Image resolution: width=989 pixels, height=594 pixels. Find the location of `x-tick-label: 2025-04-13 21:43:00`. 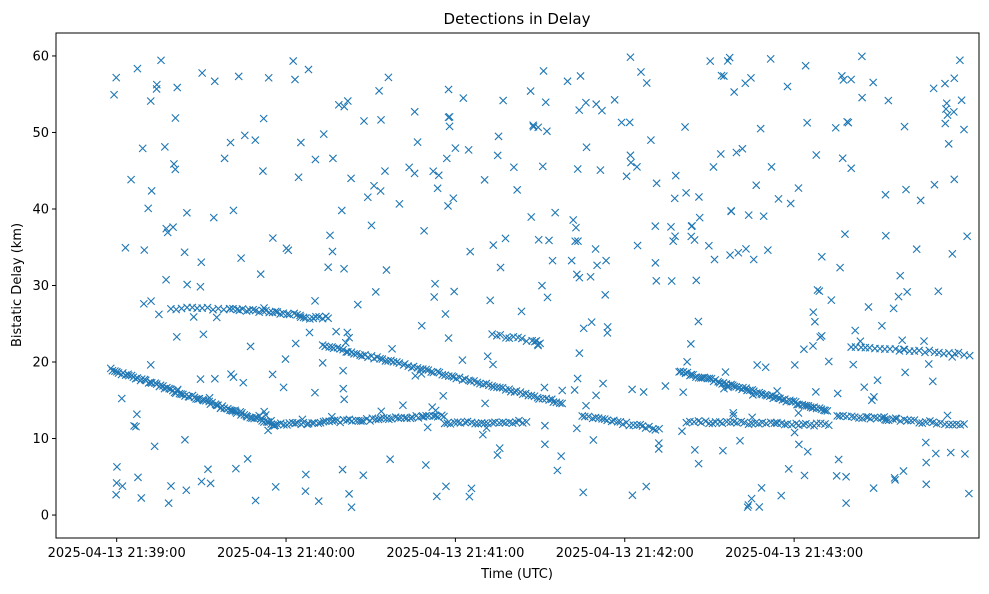

x-tick-label: 2025-04-13 21:43:00 is located at coordinates (794, 553).